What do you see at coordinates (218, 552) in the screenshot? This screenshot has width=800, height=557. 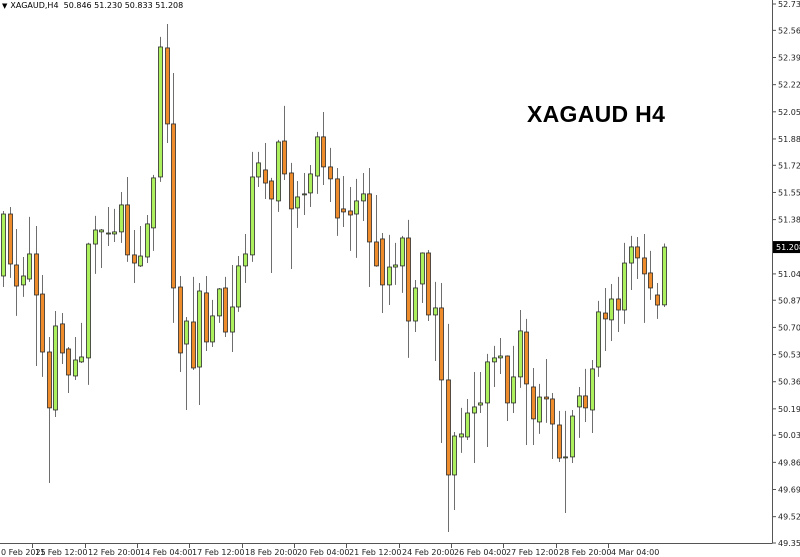 I see `x-tick-label: 17 Feb 12:00` at bounding box center [218, 552].